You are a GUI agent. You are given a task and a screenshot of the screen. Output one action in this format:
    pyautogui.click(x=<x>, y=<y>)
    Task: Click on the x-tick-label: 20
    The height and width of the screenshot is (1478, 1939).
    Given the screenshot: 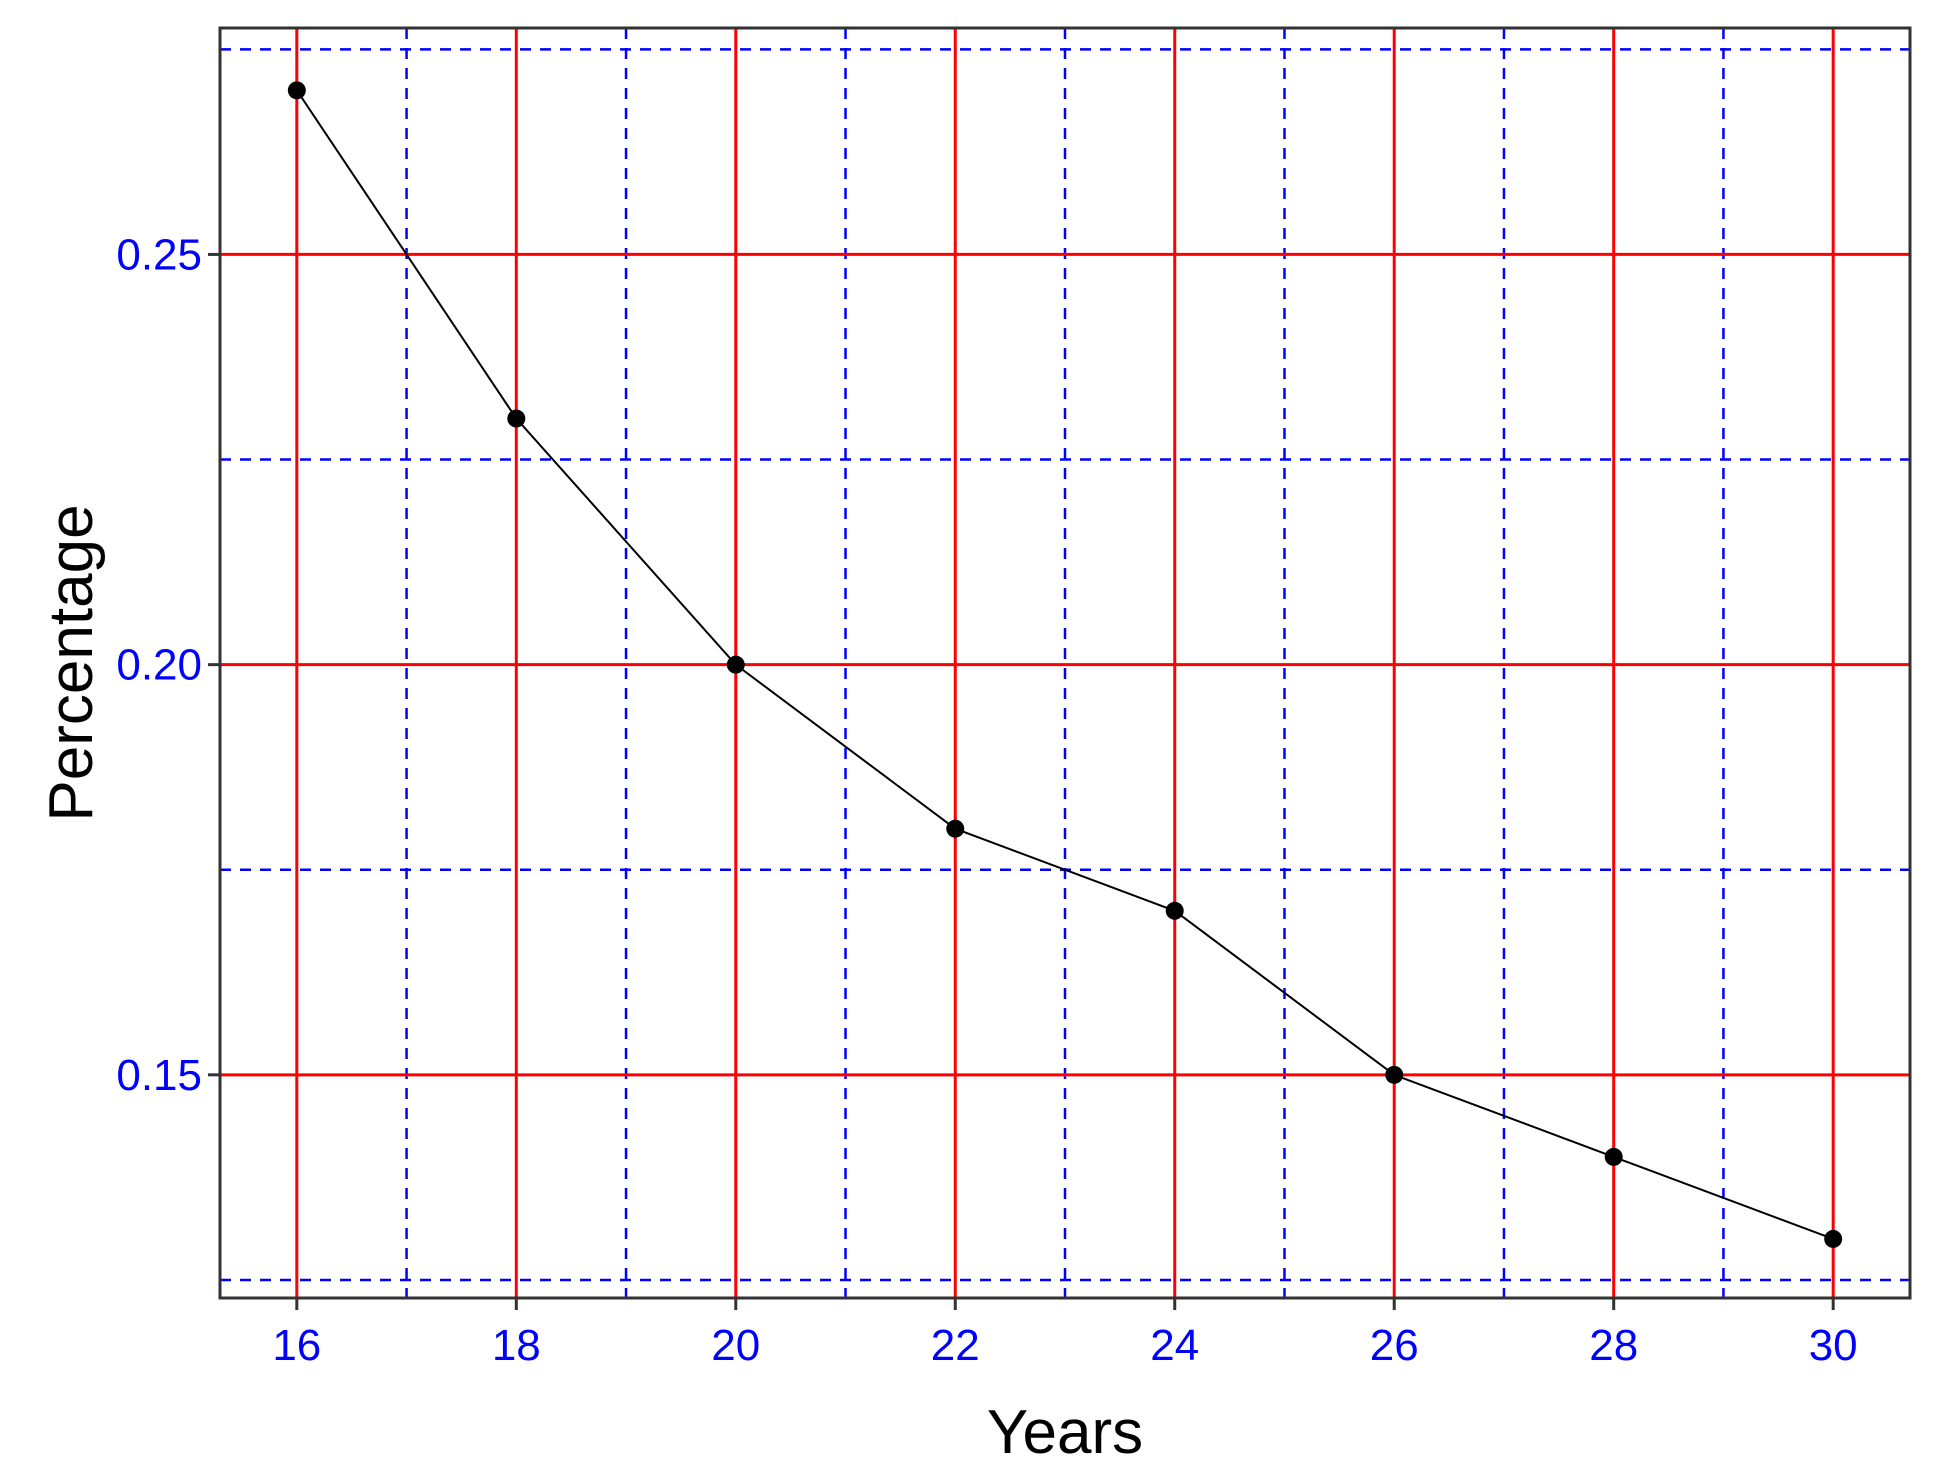 What is the action you would take?
    pyautogui.click(x=735, y=1345)
    